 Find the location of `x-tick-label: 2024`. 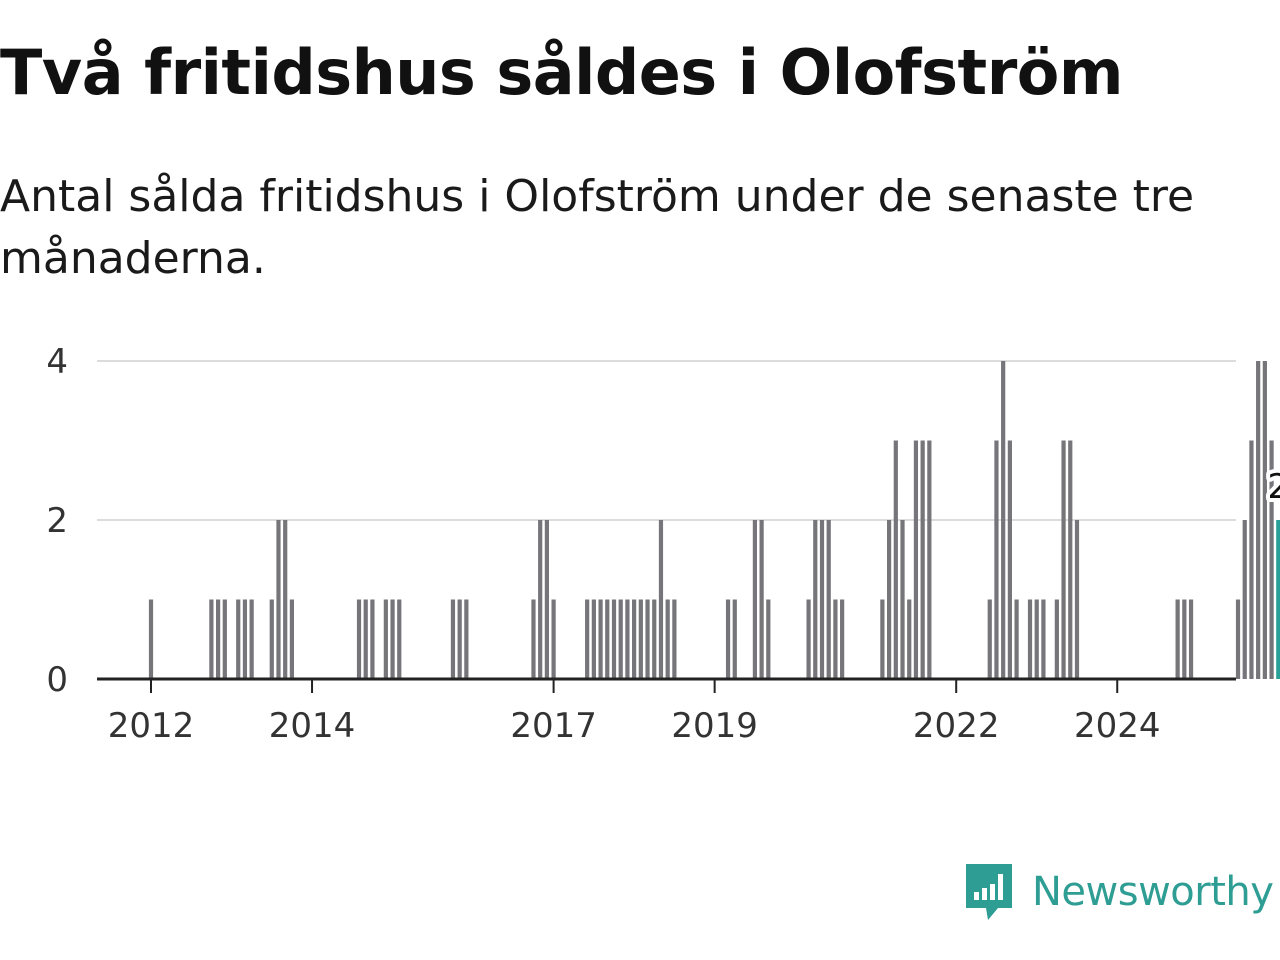

x-tick-label: 2024 is located at coordinates (1117, 726).